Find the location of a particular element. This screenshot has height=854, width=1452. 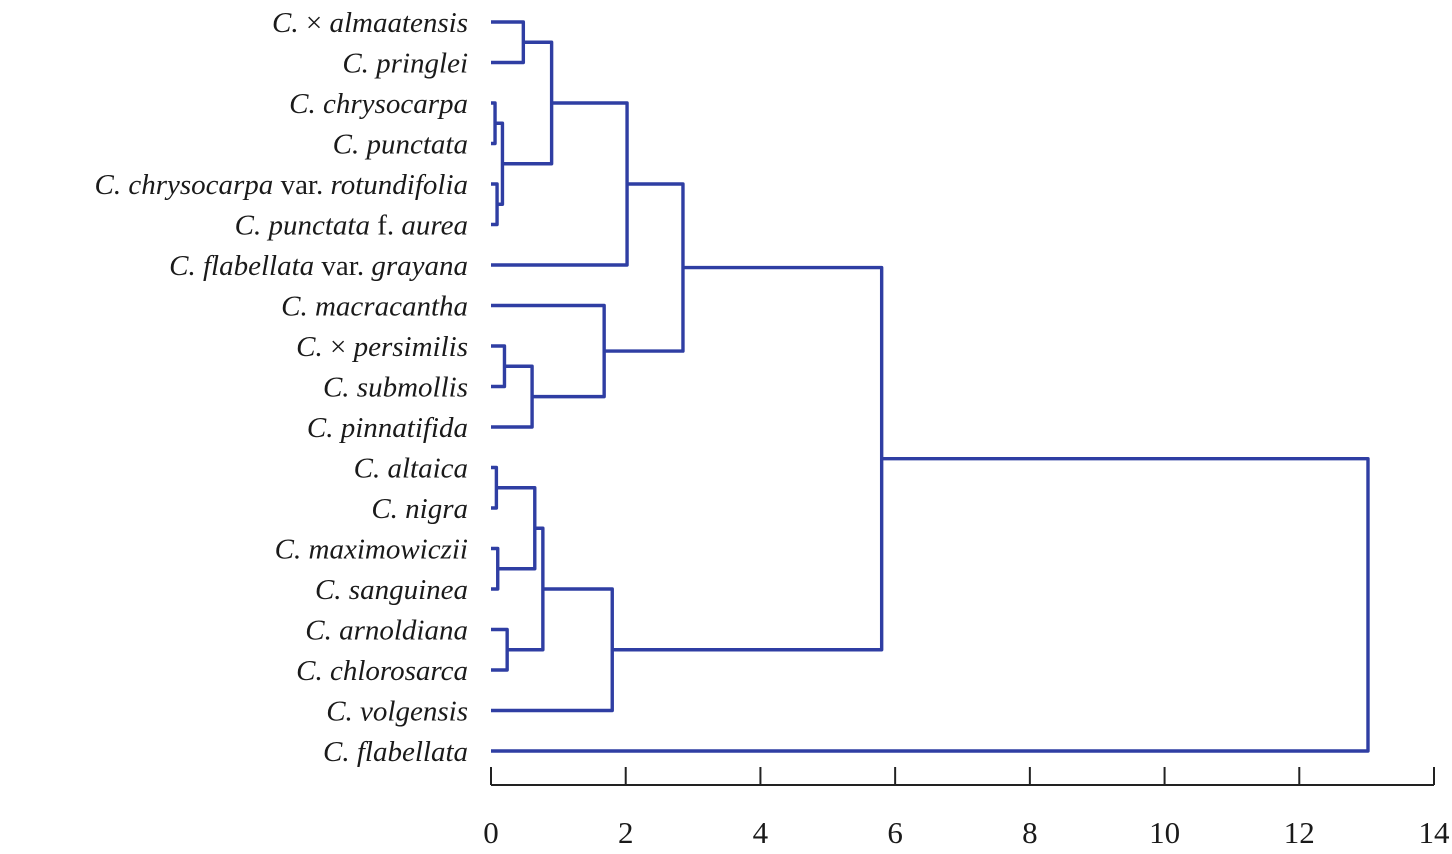

leaf-label-arnoldiana: C. arnoldiana is located at coordinates (386, 631).